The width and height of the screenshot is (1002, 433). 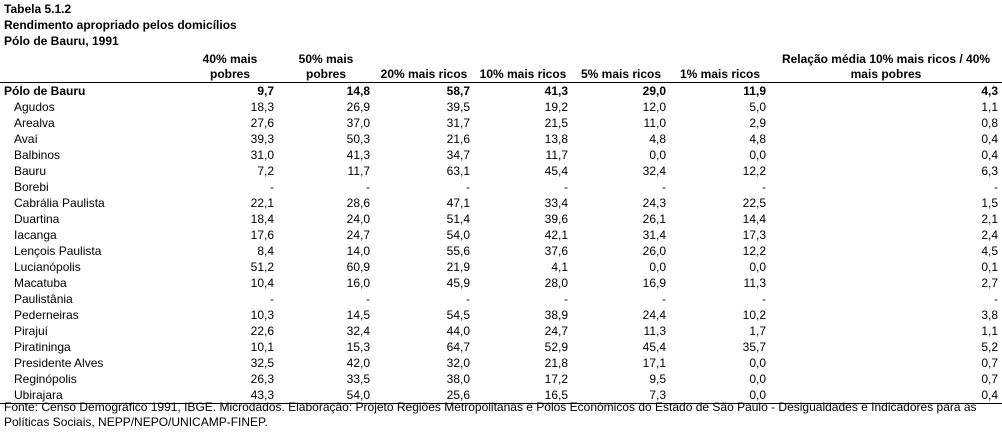 What do you see at coordinates (358, 267) in the screenshot?
I see `table-cell: 60,9` at bounding box center [358, 267].